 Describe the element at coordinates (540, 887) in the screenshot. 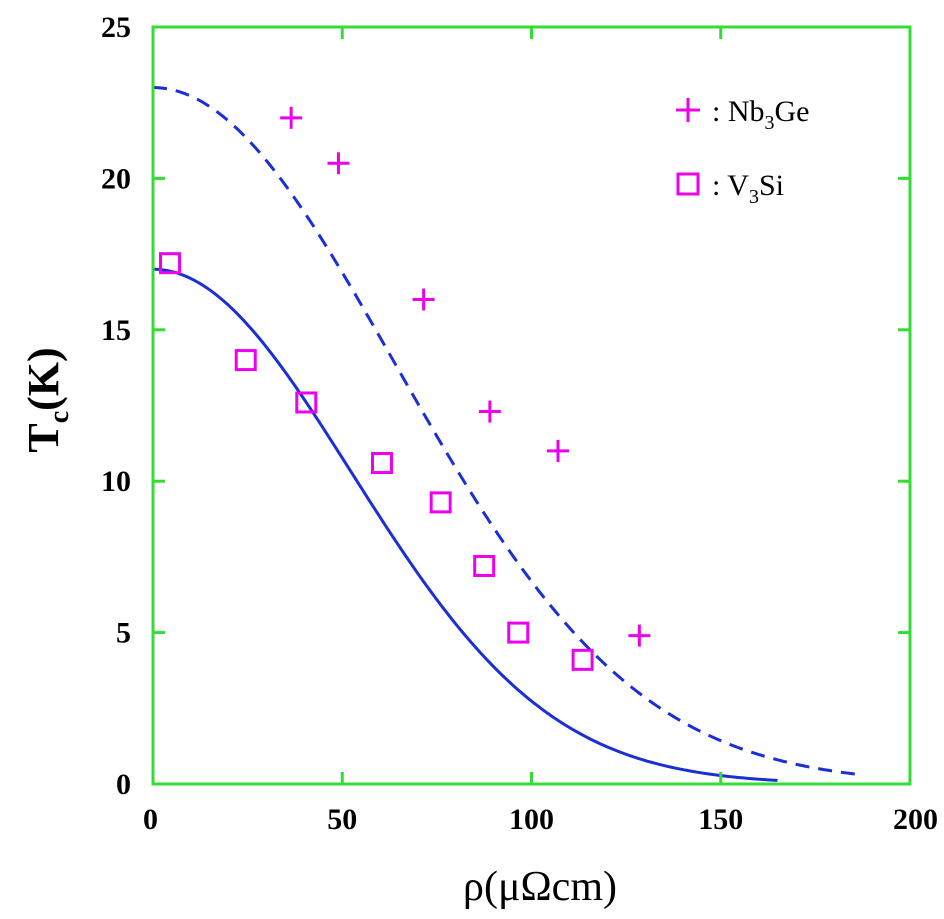

I see `x-axis-title: ρ(μΩcm)` at that location.